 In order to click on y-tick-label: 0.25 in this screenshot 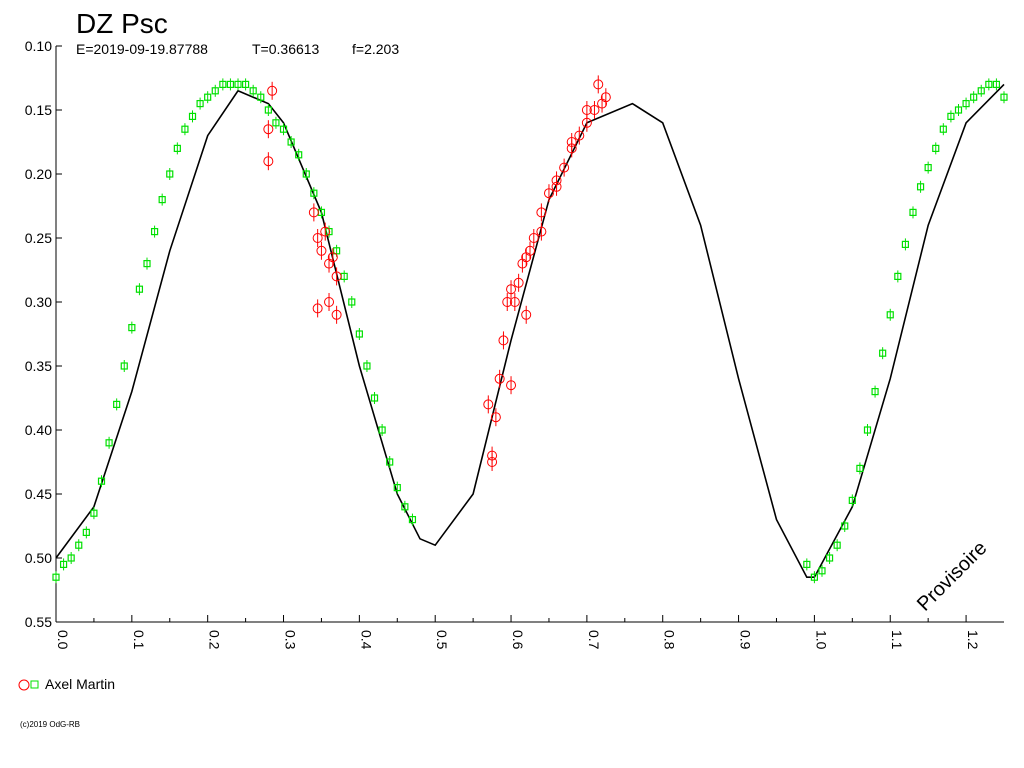, I will do `click(38, 238)`.